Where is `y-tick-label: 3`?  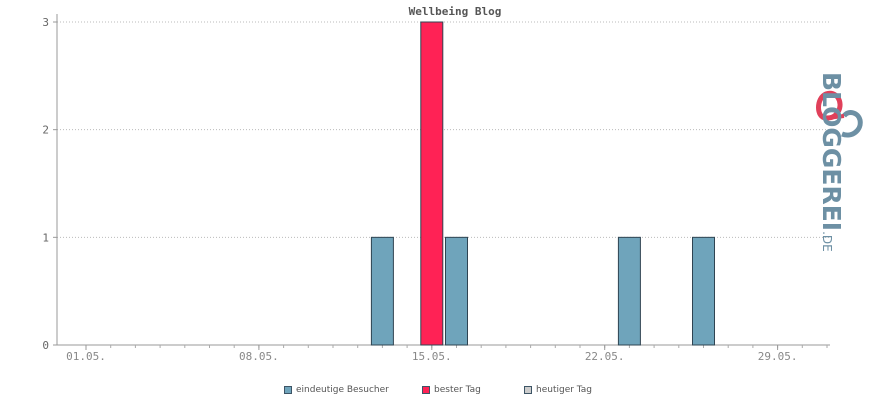 y-tick-label: 3 is located at coordinates (45, 22).